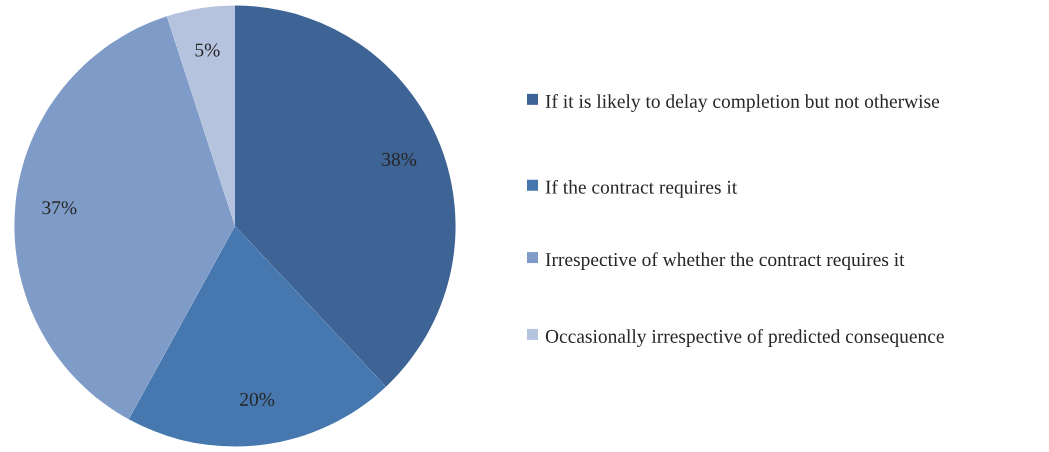 The width and height of the screenshot is (1049, 452). What do you see at coordinates (641, 188) in the screenshot?
I see `legend-label: If the contract requires it` at bounding box center [641, 188].